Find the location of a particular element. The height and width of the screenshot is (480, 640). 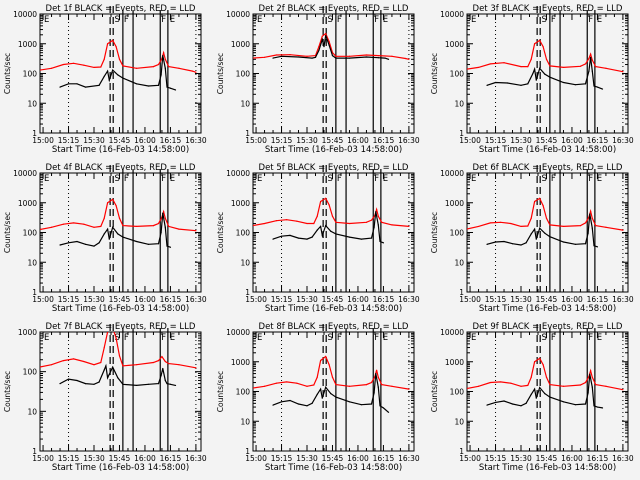

panel-title: Det 1f BLACK = Events, RED = LLD is located at coordinates (121, 9).